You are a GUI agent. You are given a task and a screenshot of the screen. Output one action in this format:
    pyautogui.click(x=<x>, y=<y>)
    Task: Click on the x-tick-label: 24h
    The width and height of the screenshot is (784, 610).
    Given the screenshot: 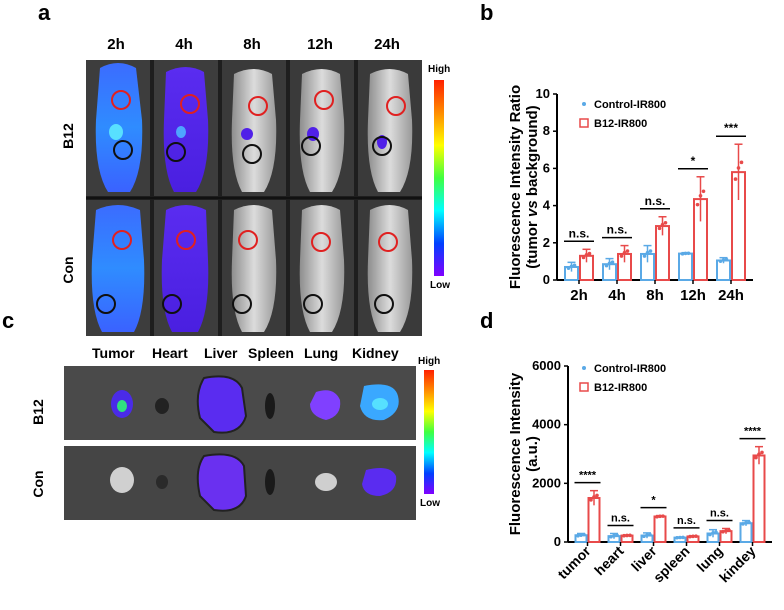 What is the action you would take?
    pyautogui.click(x=731, y=295)
    